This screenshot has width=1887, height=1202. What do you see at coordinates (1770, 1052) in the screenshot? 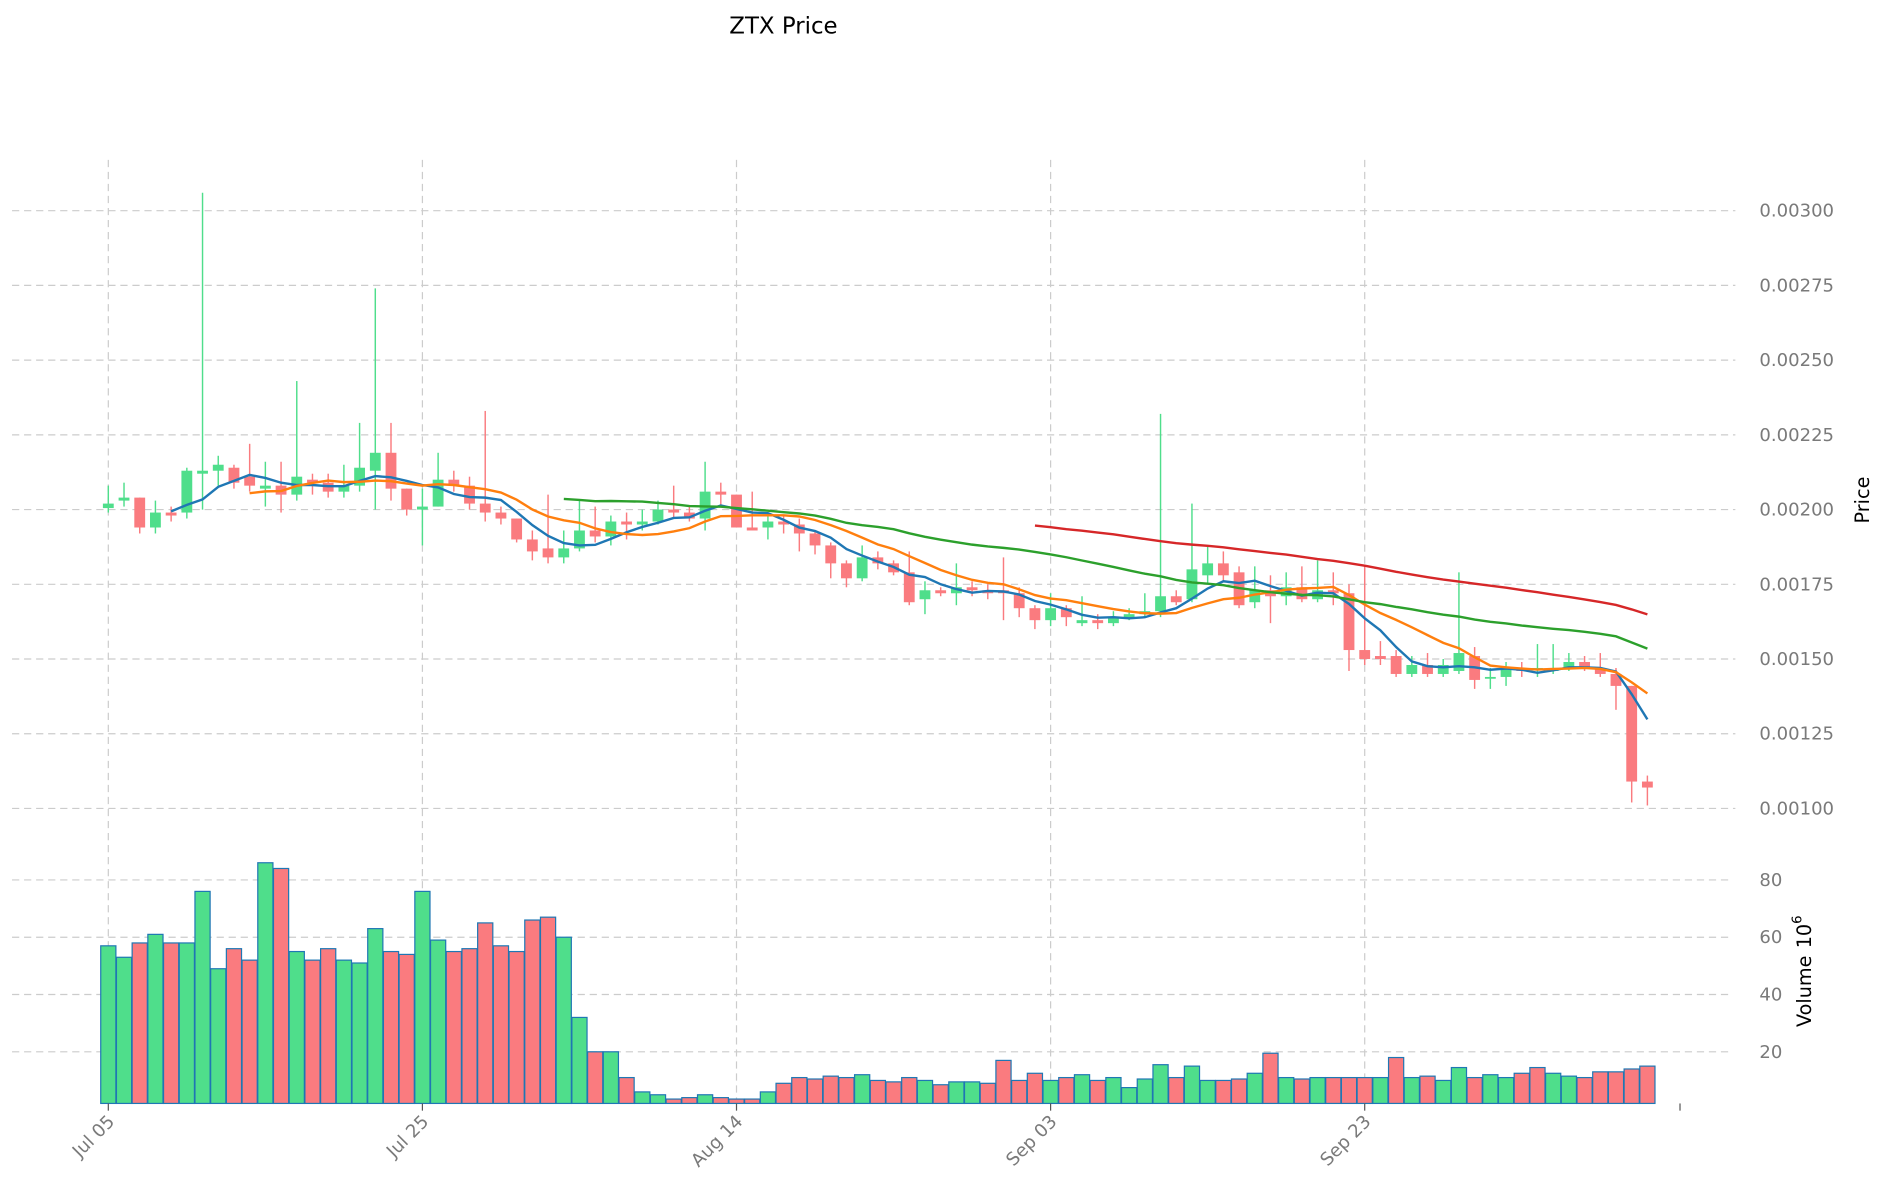
I see `volume-tick-label: 20` at bounding box center [1770, 1052].